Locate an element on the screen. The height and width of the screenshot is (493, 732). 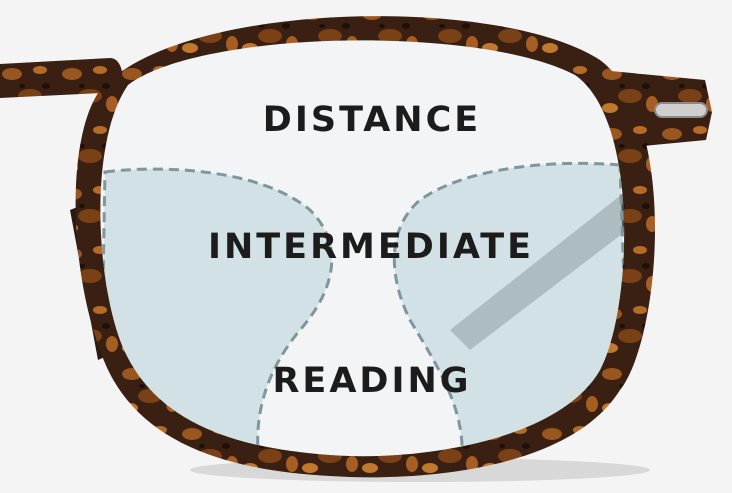
hinge-pin is located at coordinates (681, 110).